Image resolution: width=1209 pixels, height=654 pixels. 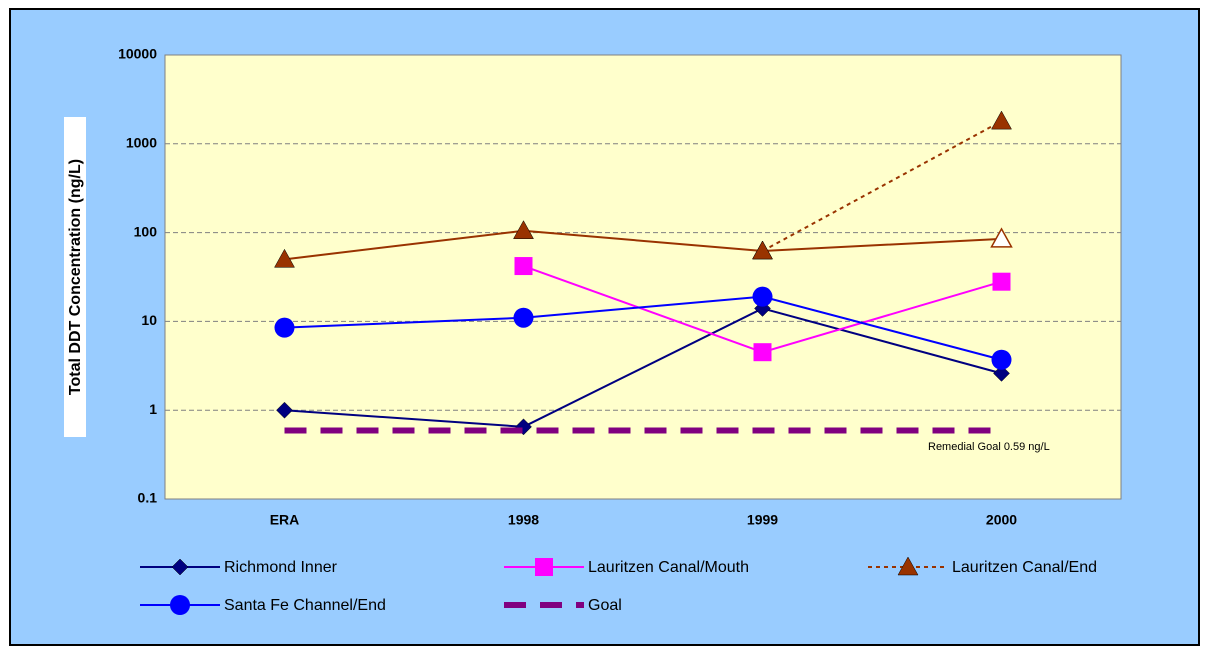 What do you see at coordinates (281, 567) in the screenshot?
I see `legend-label: Richmond Inner` at bounding box center [281, 567].